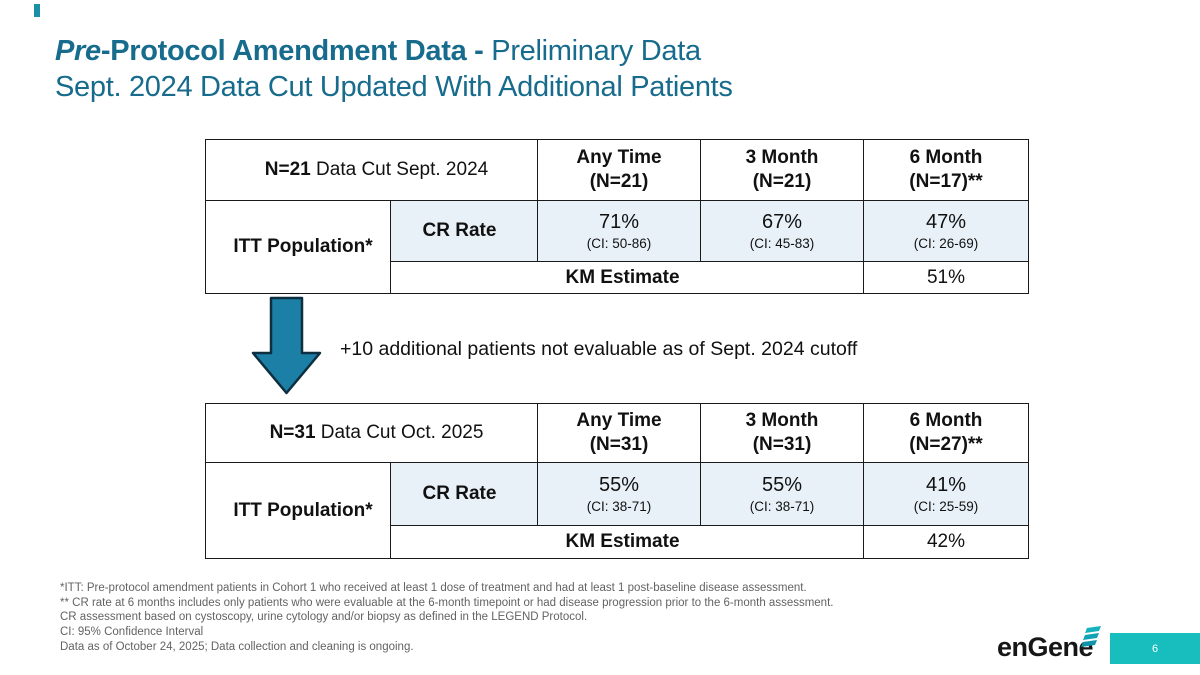  What do you see at coordinates (946, 494) in the screenshot?
I see `table2-cr-6month-highlighted: 41% (CI: 25-59)` at bounding box center [946, 494].